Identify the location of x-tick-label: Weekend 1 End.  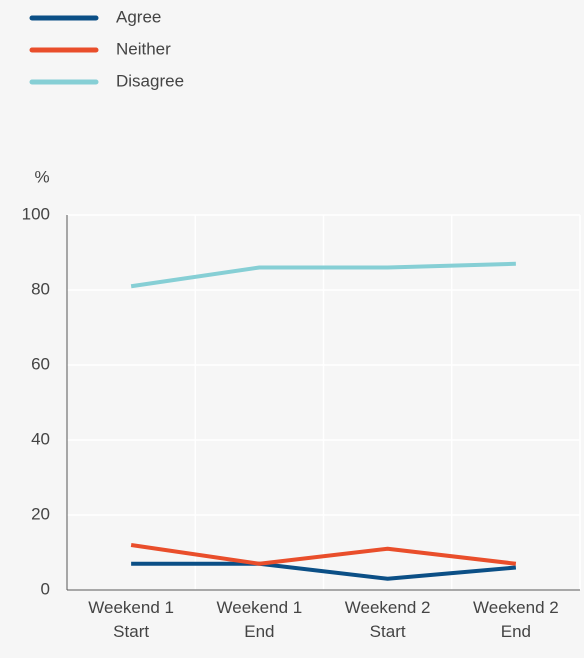
(260, 619).